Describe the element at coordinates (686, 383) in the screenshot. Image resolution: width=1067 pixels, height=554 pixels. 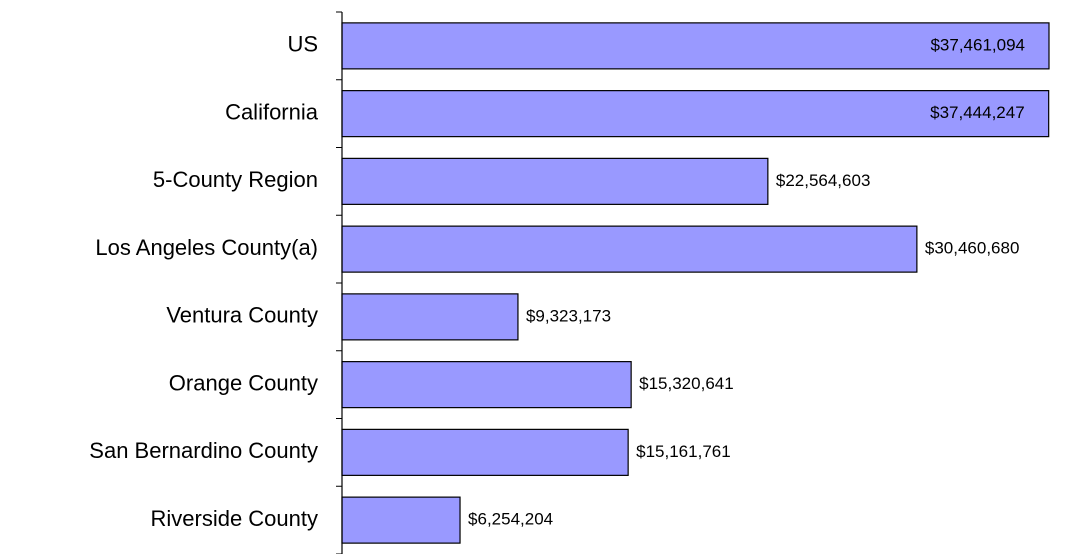
I see `value-label: $15,320,641` at that location.